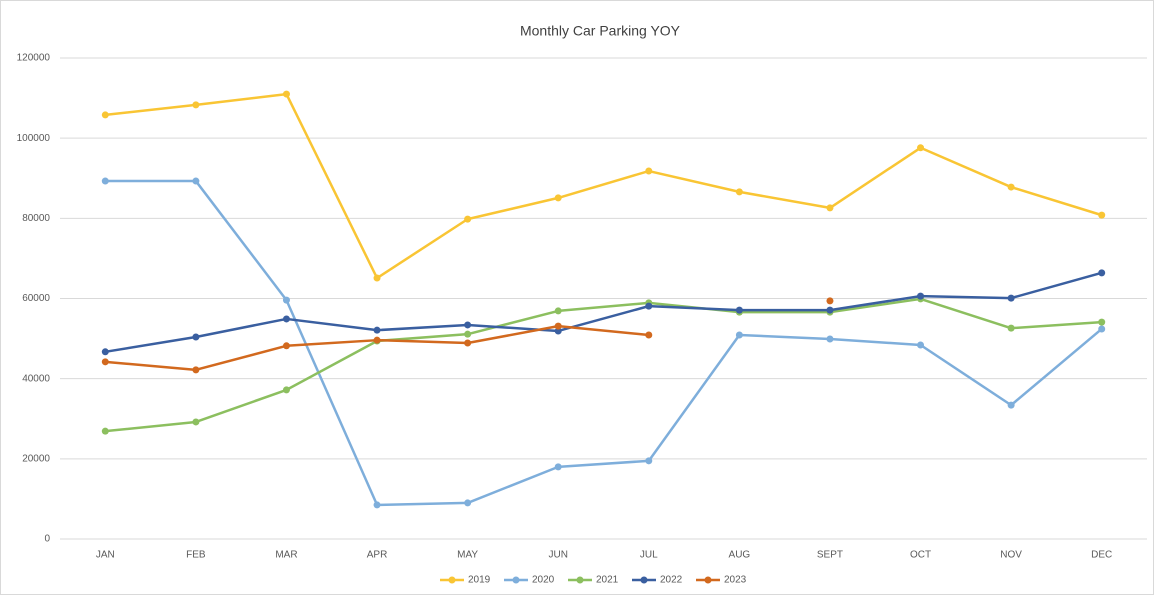  What do you see at coordinates (36, 218) in the screenshot?
I see `y-tick-label: 80000` at bounding box center [36, 218].